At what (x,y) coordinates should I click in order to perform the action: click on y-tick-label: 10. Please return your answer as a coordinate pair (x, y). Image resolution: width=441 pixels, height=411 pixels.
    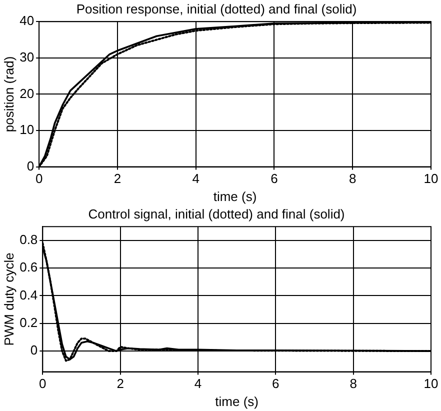
    Looking at the image, I should click on (27, 130).